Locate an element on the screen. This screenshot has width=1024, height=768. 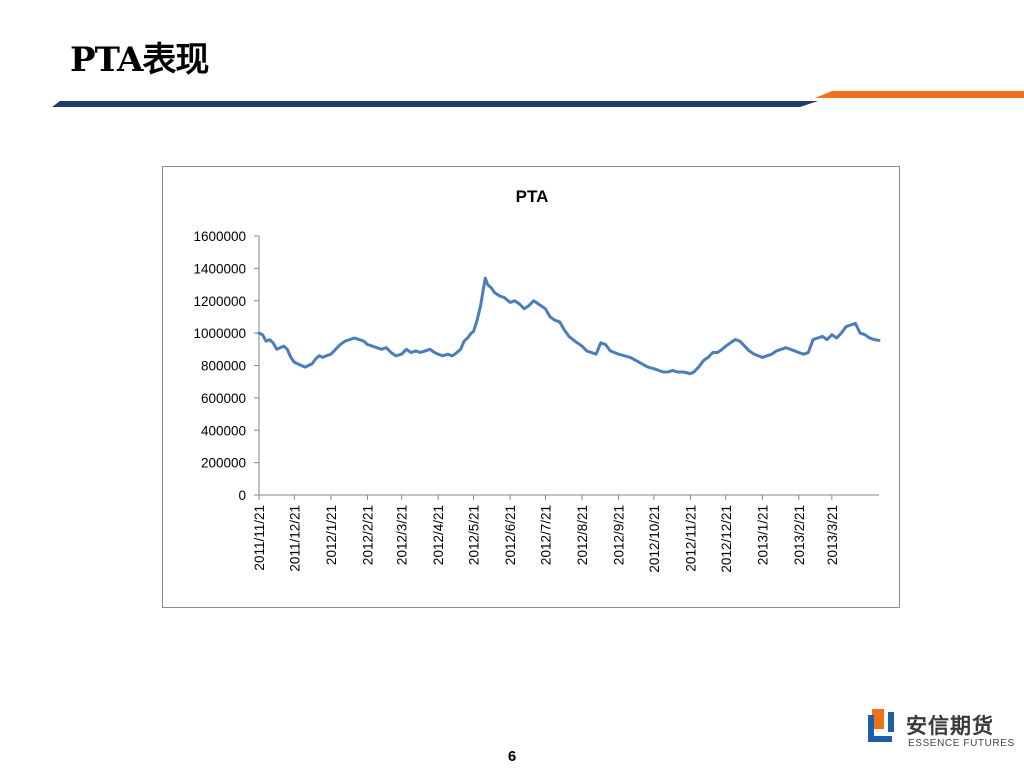
x-tick-label: 2013/1/21 is located at coordinates (762, 535).